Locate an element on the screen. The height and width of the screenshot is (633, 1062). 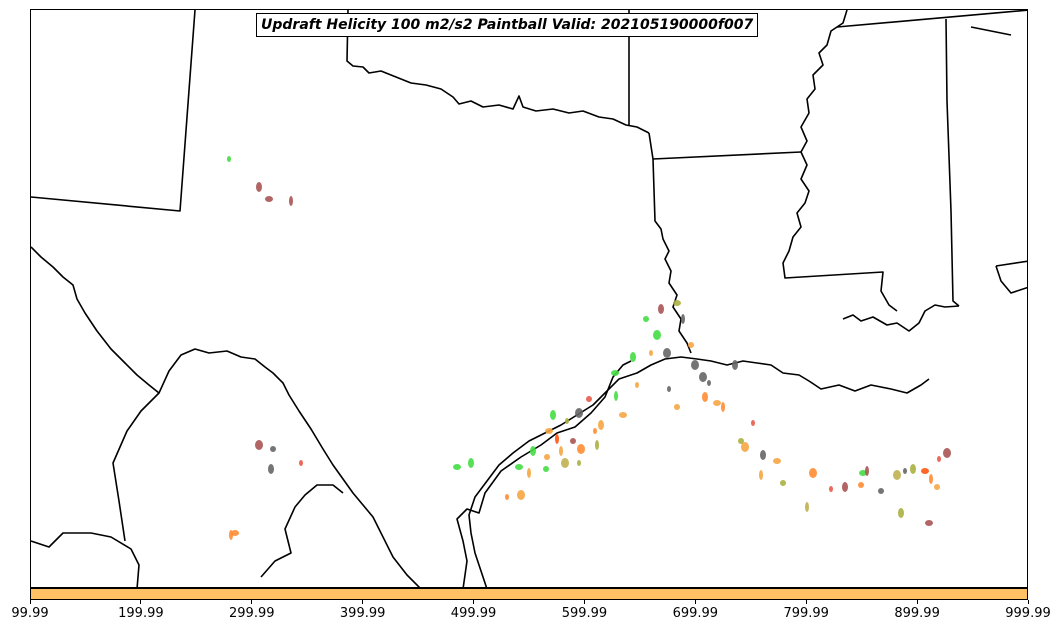
colorbar-tick-label: 999.99 is located at coordinates (1028, 613).